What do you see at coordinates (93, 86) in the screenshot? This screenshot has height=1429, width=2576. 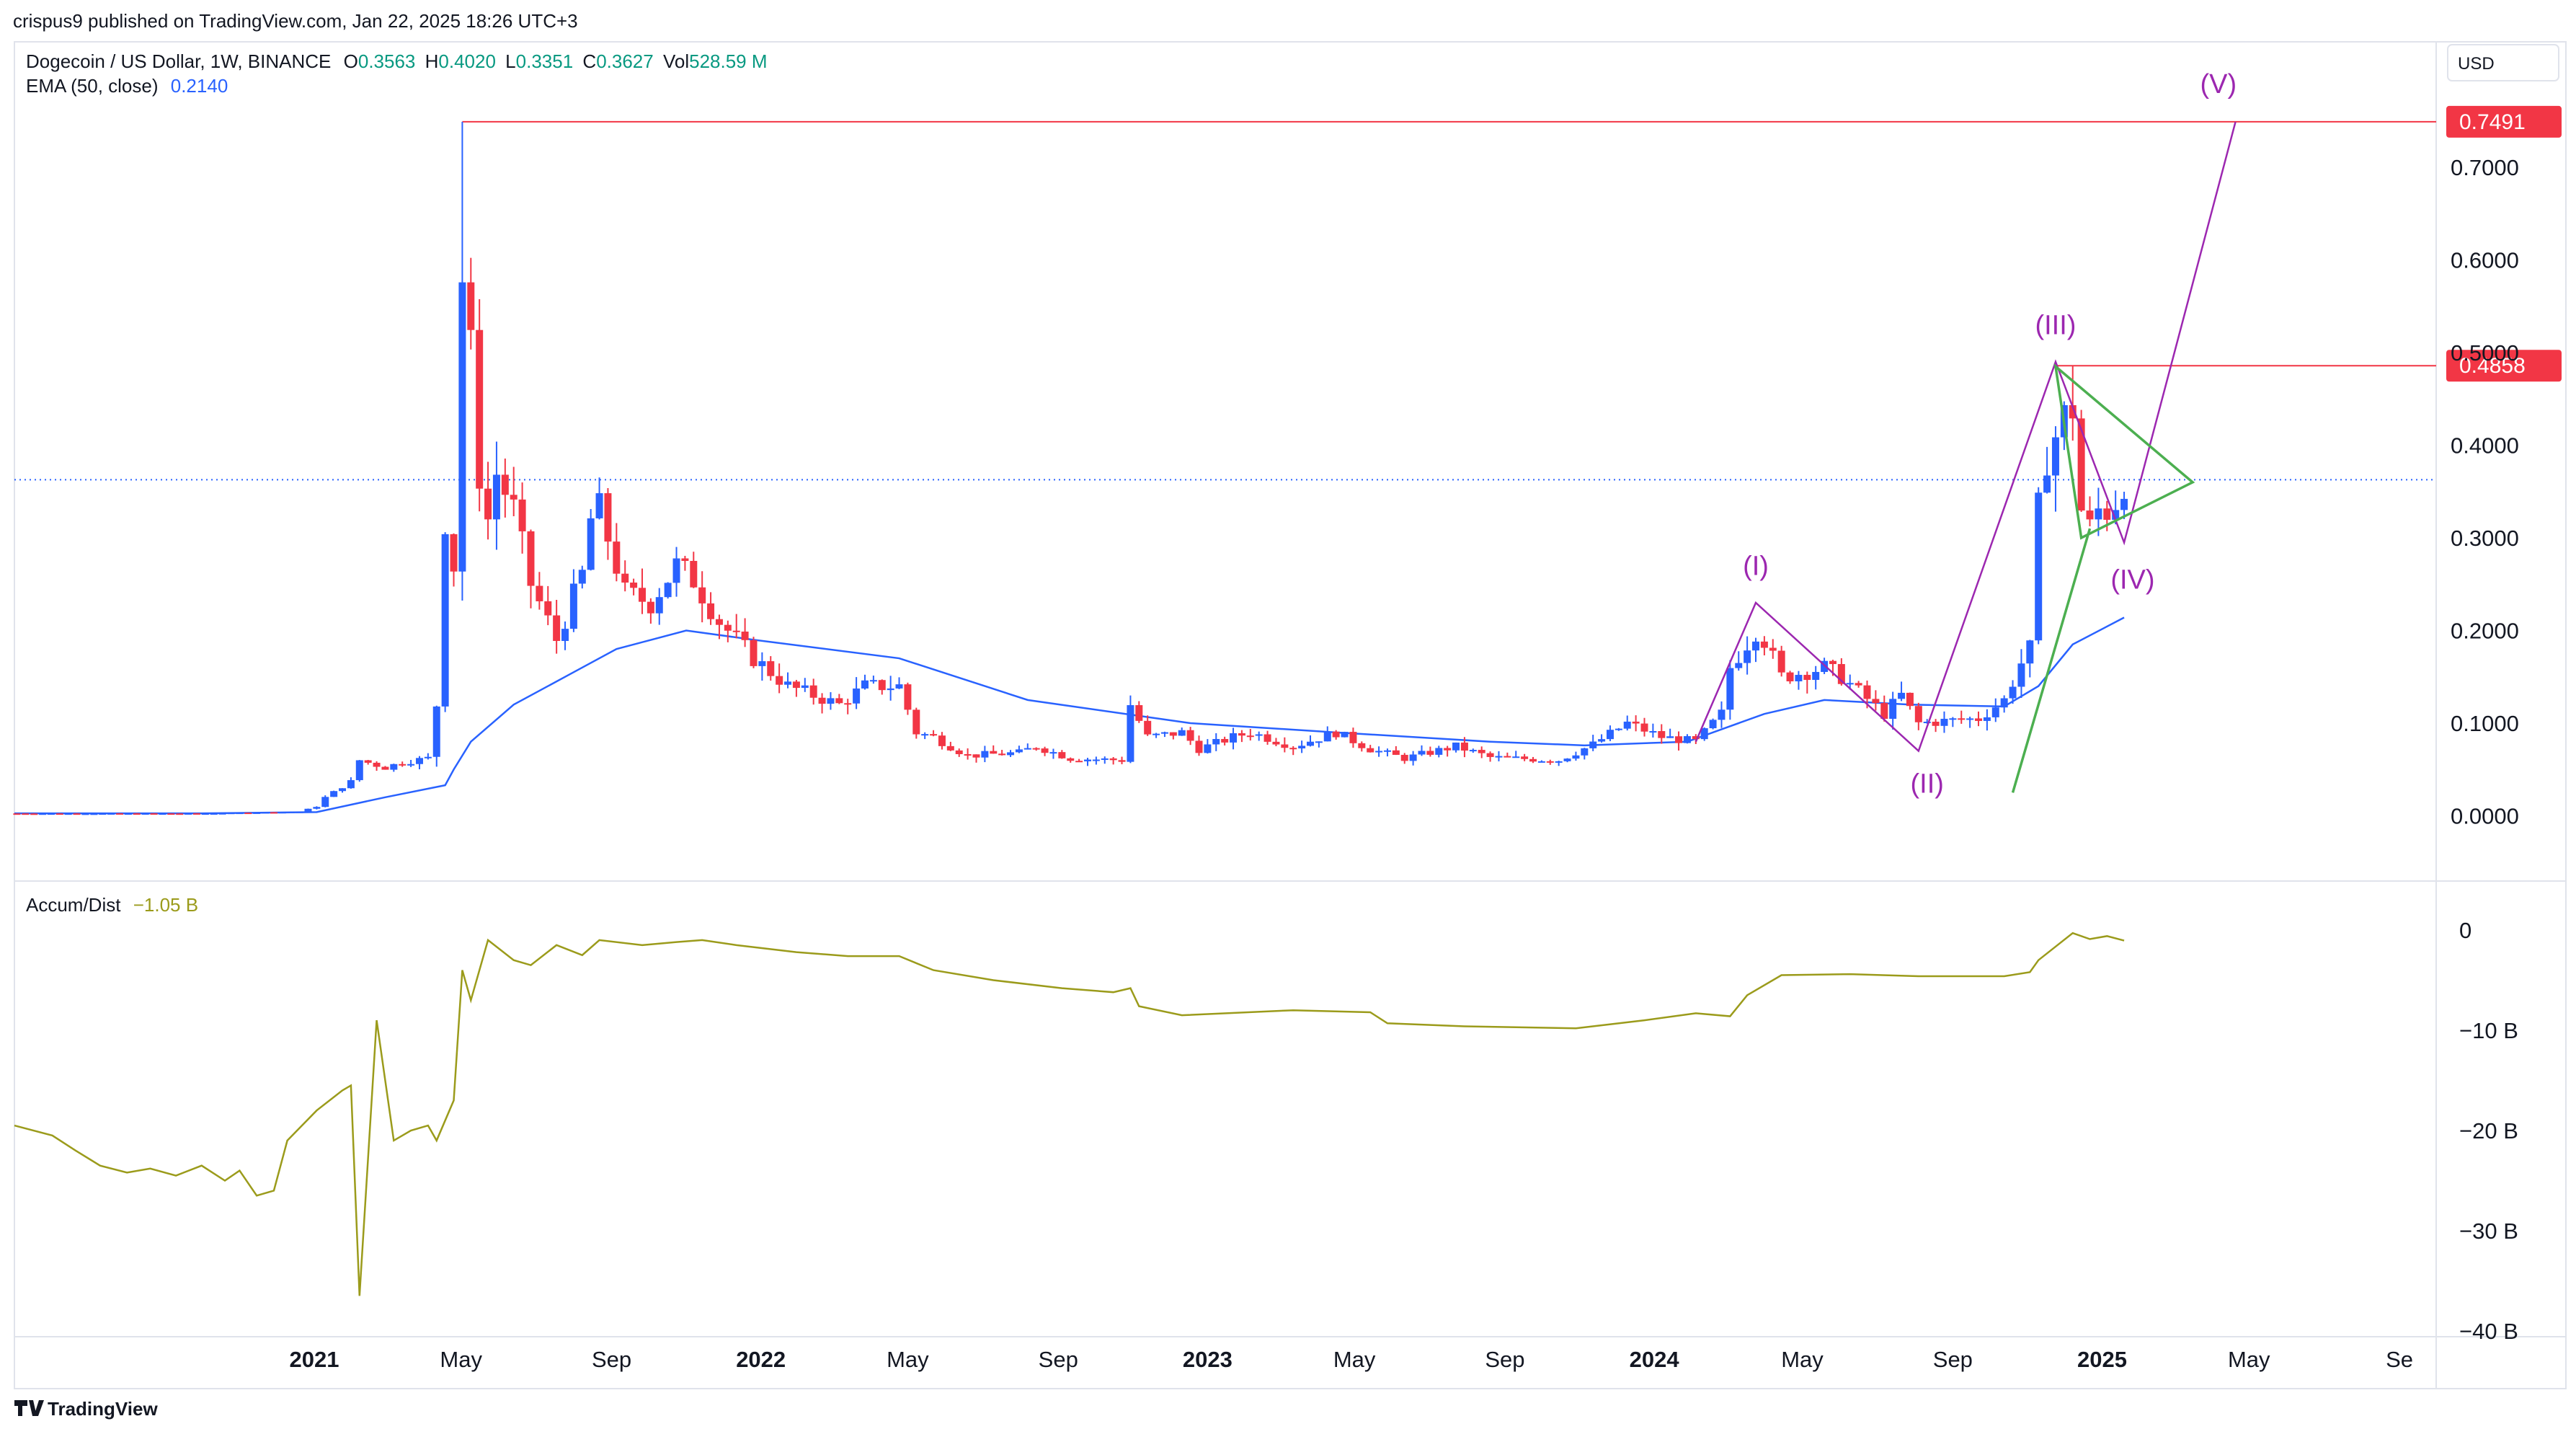 I see `ema-label: EMA (50, close)` at bounding box center [93, 86].